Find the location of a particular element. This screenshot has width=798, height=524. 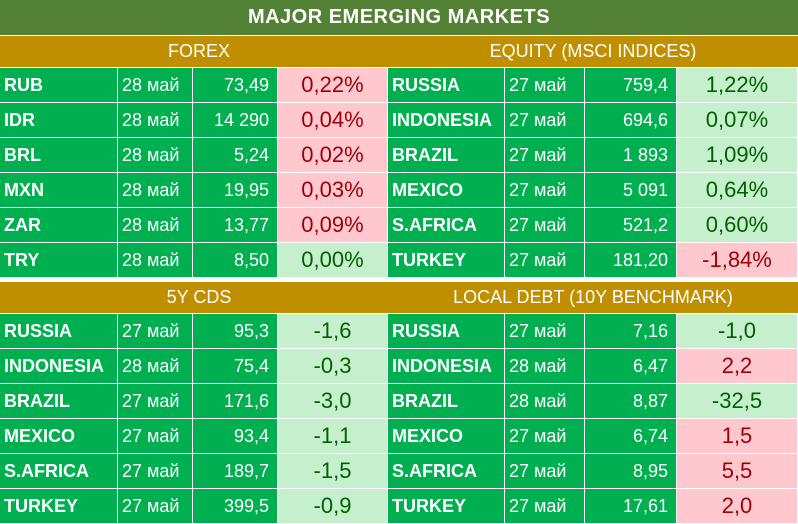

change-cell: 0,02% is located at coordinates (333, 155).